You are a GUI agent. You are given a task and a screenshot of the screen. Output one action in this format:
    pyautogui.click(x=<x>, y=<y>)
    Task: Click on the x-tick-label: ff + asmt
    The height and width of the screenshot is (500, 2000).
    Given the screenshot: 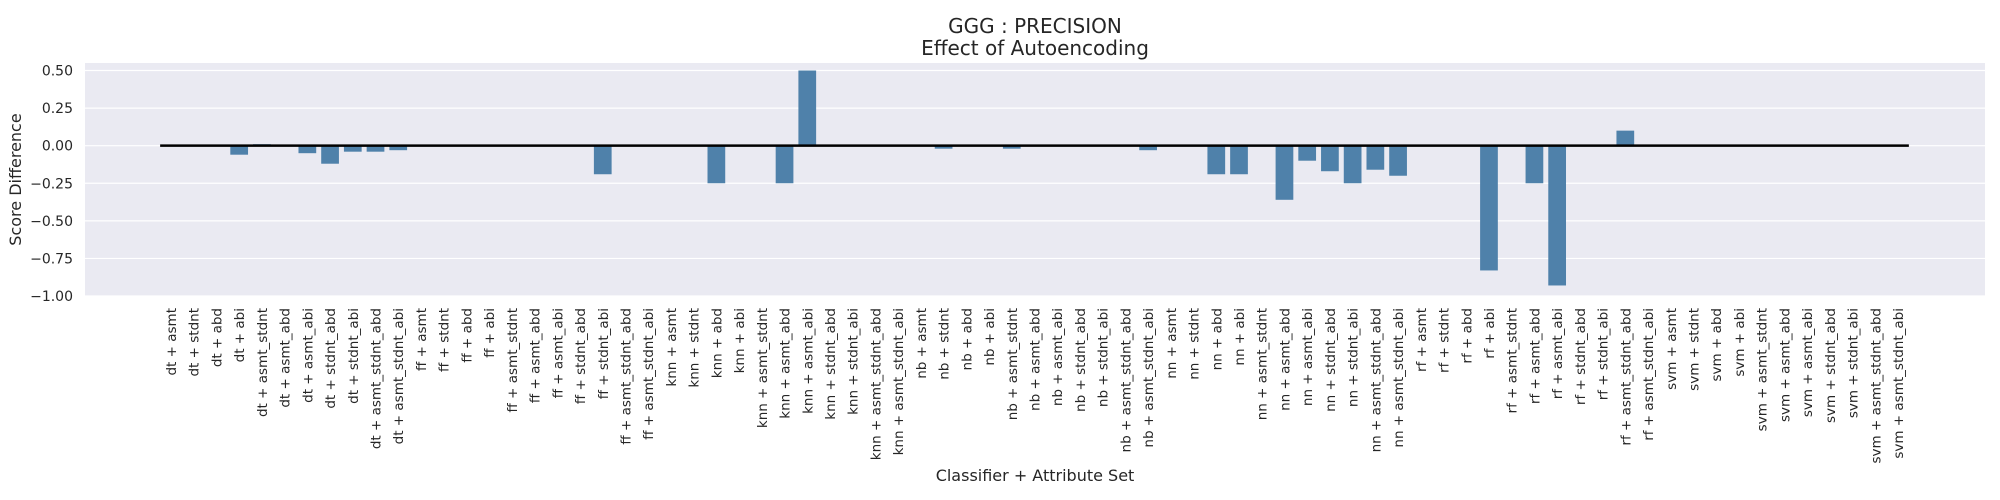 What is the action you would take?
    pyautogui.click(x=422, y=339)
    